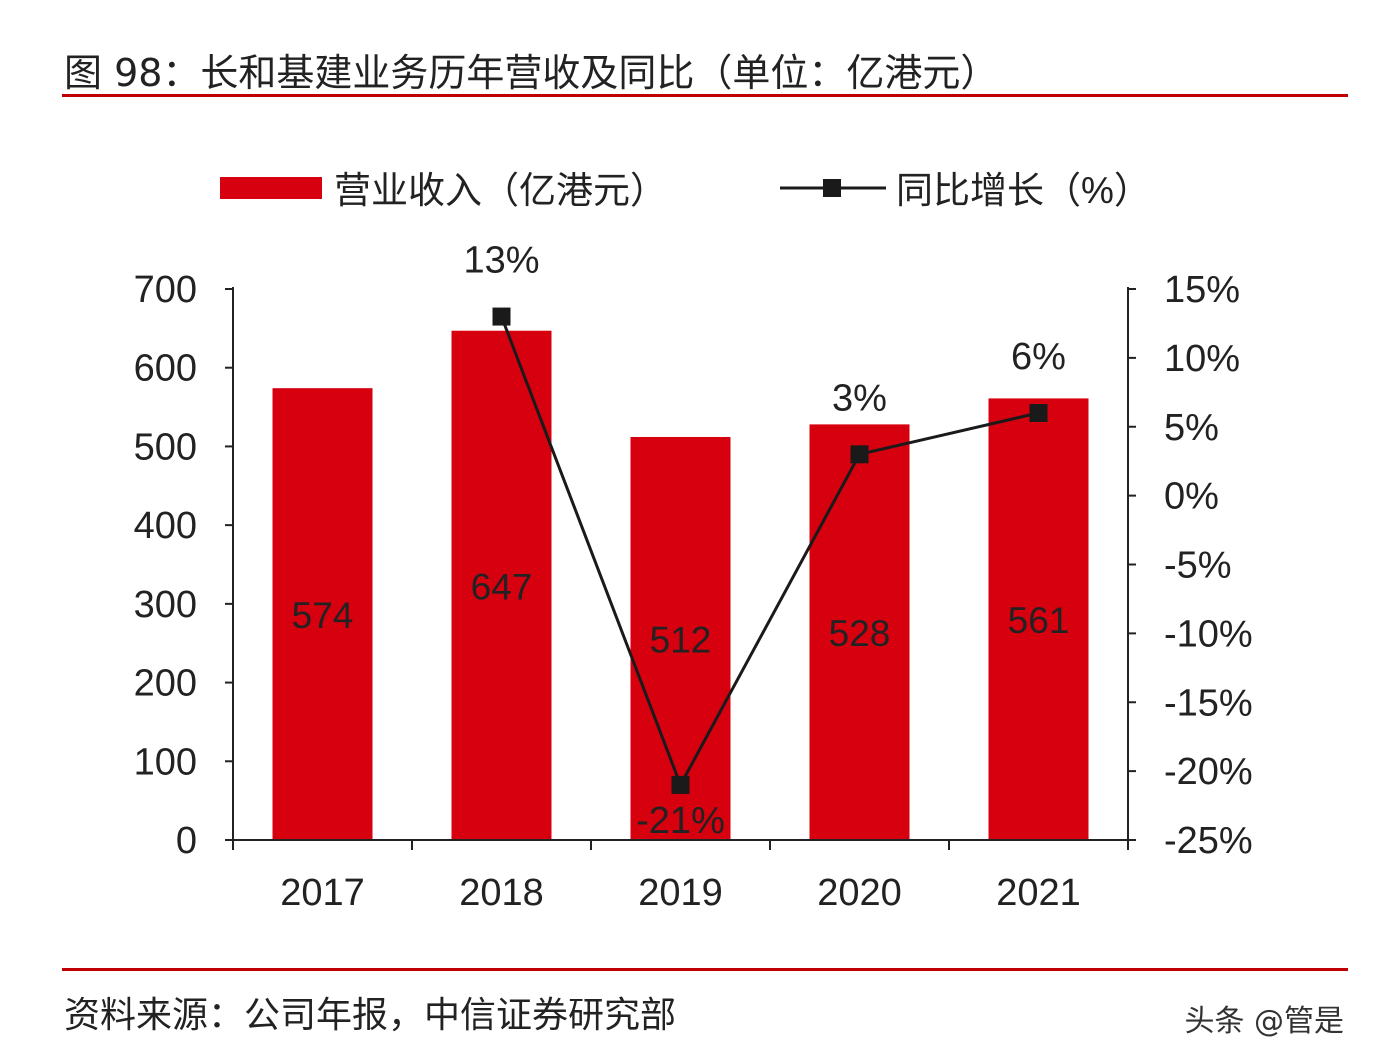 This screenshot has width=1374, height=1062. What do you see at coordinates (1191, 428) in the screenshot?
I see `right-tick-label: 5%` at bounding box center [1191, 428].